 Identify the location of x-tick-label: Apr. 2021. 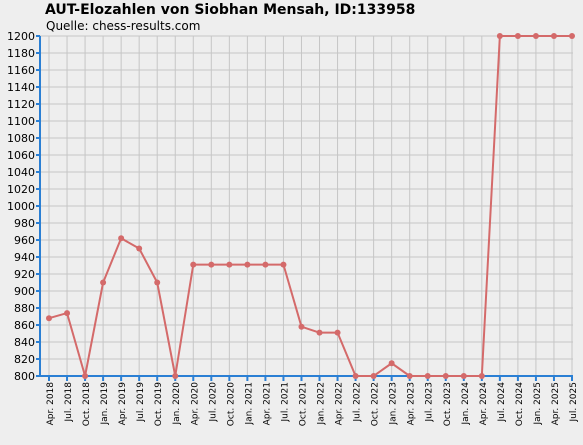
(267, 403).